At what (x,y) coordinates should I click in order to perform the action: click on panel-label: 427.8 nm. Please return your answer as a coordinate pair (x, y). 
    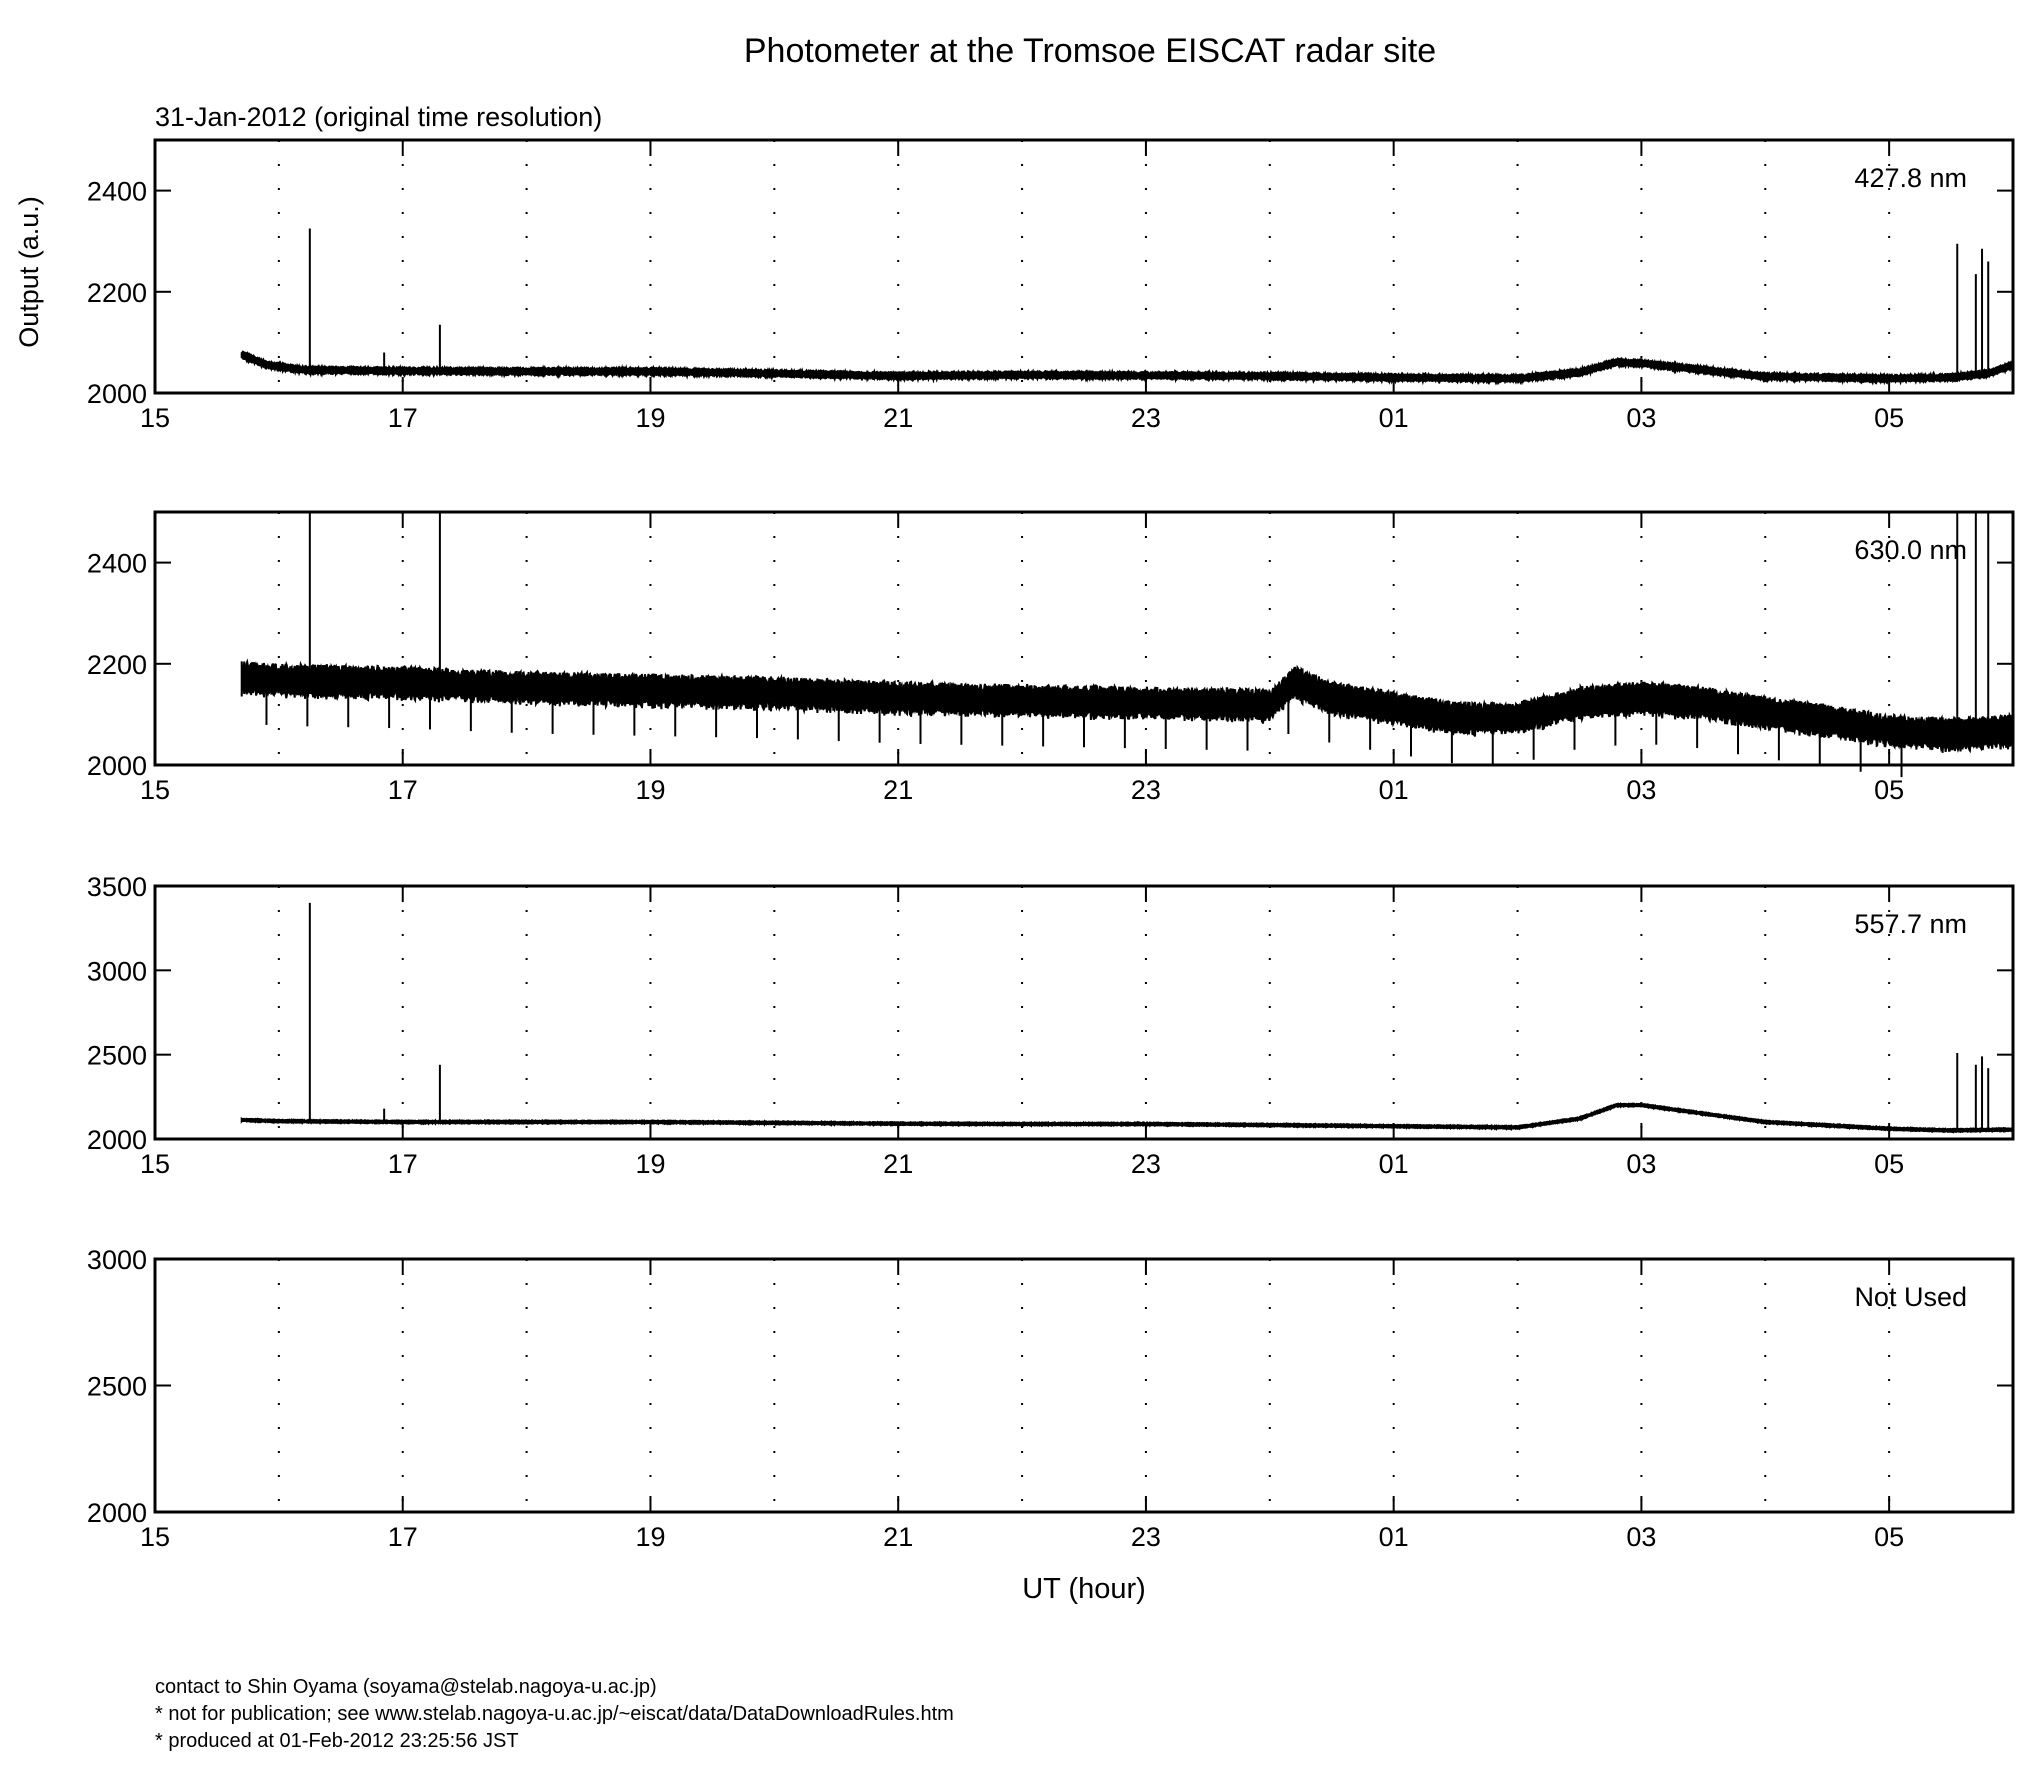
    Looking at the image, I should click on (1910, 178).